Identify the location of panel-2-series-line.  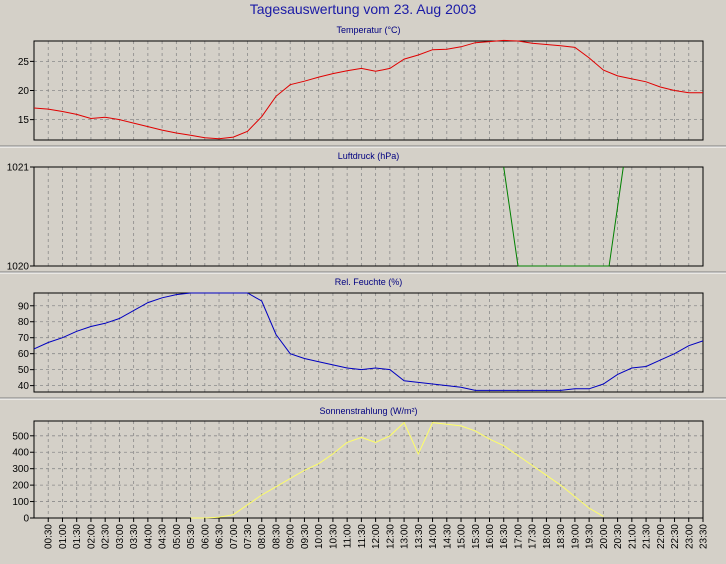
(563, 216).